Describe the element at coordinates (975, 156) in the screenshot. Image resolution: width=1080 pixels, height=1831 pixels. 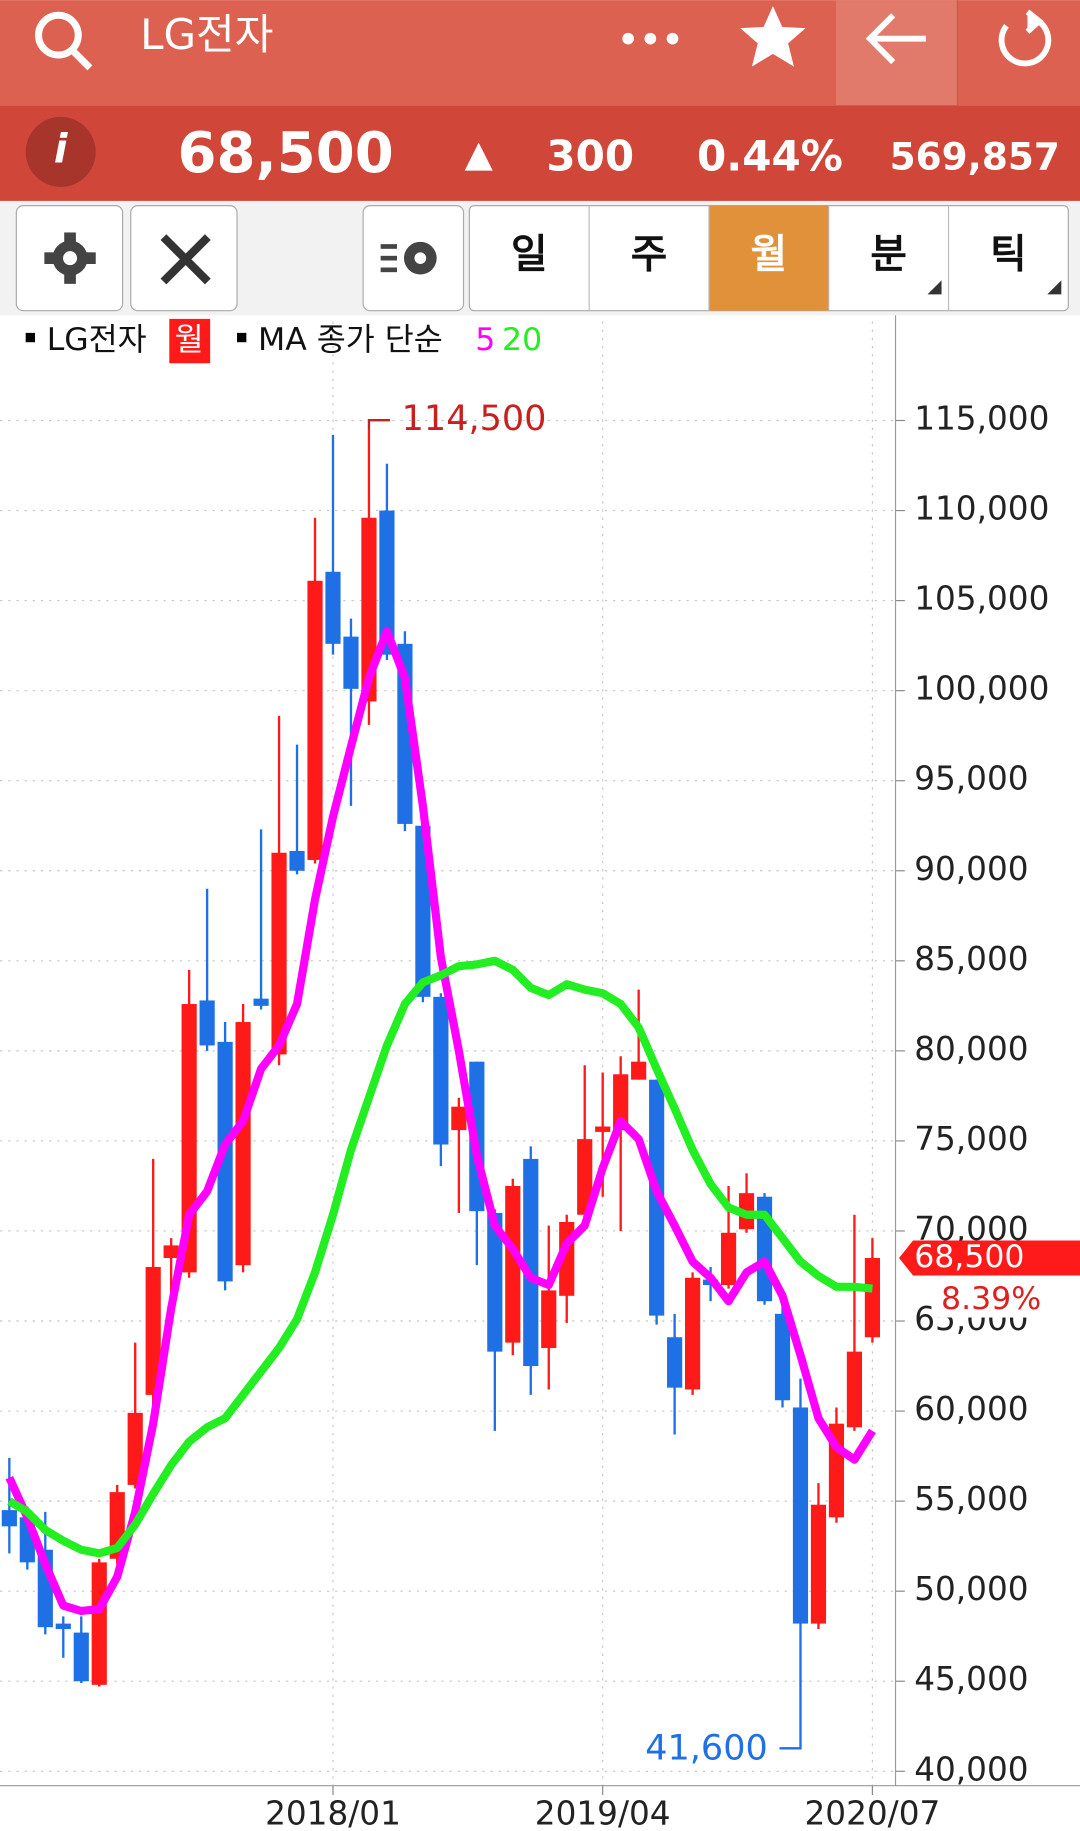
I see `volume: 569,857` at that location.